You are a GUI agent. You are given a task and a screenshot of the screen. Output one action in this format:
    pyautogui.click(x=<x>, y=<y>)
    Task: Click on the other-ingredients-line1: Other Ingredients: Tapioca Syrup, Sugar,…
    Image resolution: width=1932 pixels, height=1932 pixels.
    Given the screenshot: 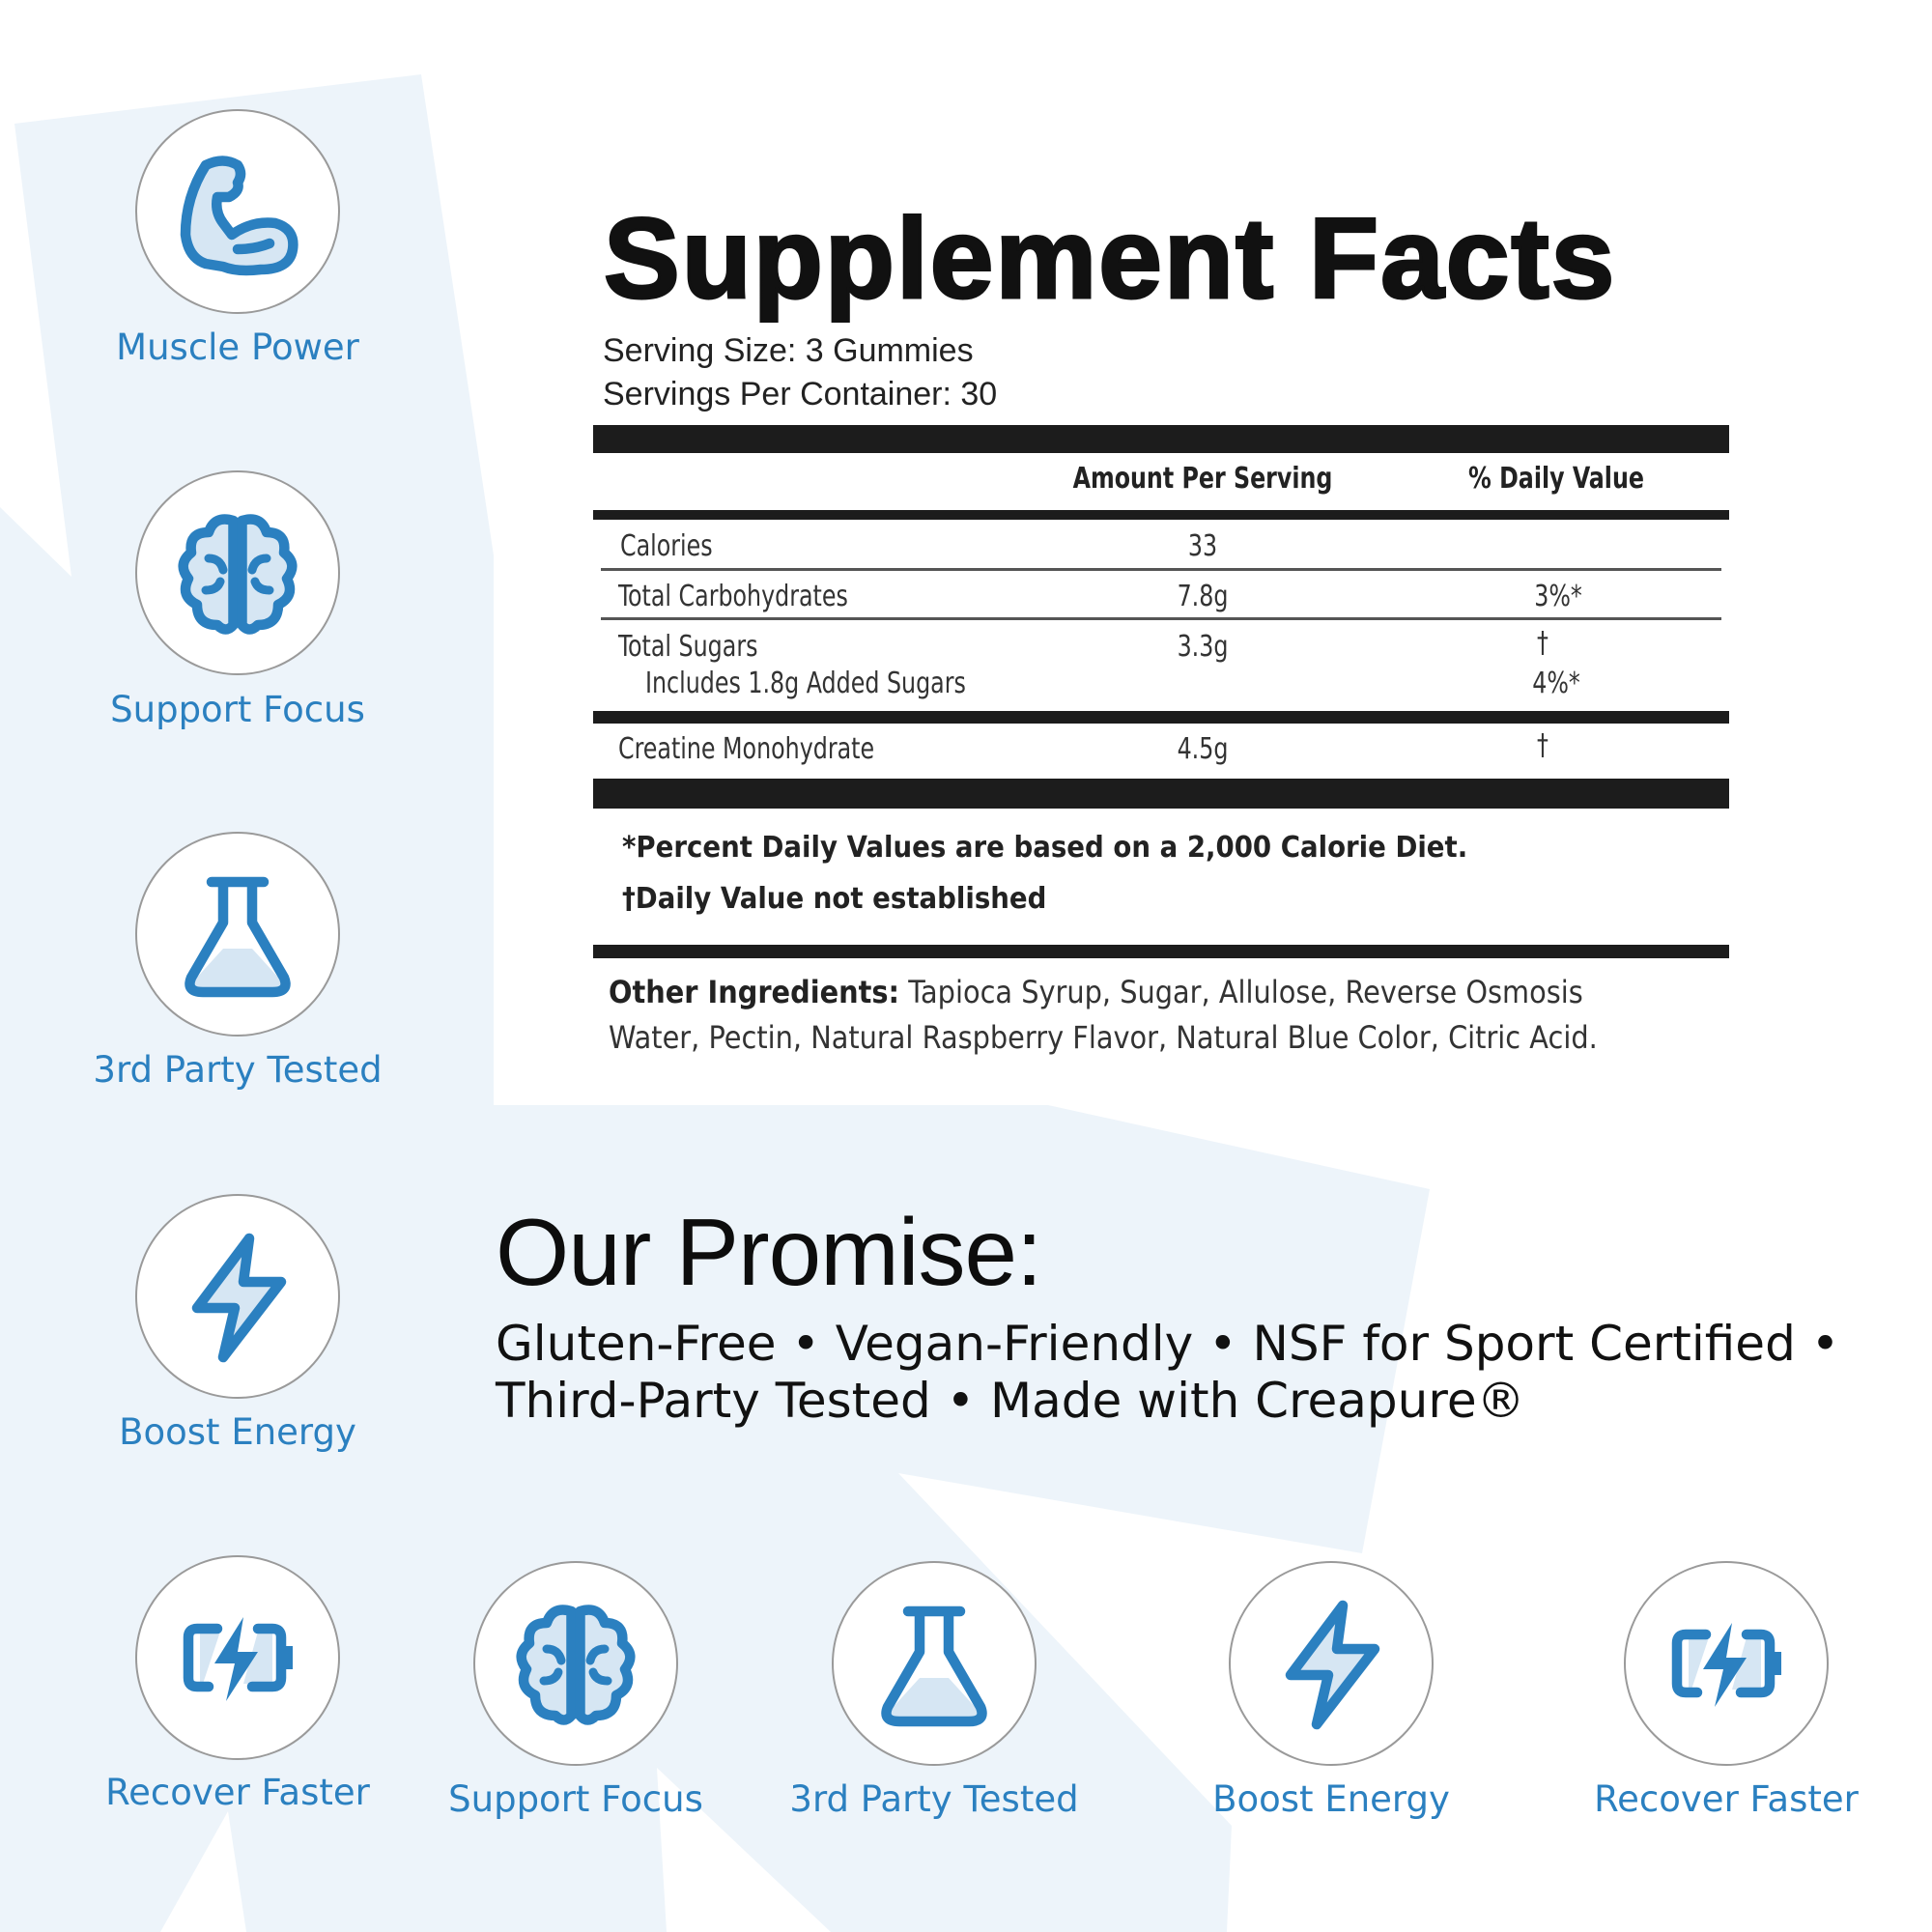 What is the action you would take?
    pyautogui.click(x=1096, y=992)
    